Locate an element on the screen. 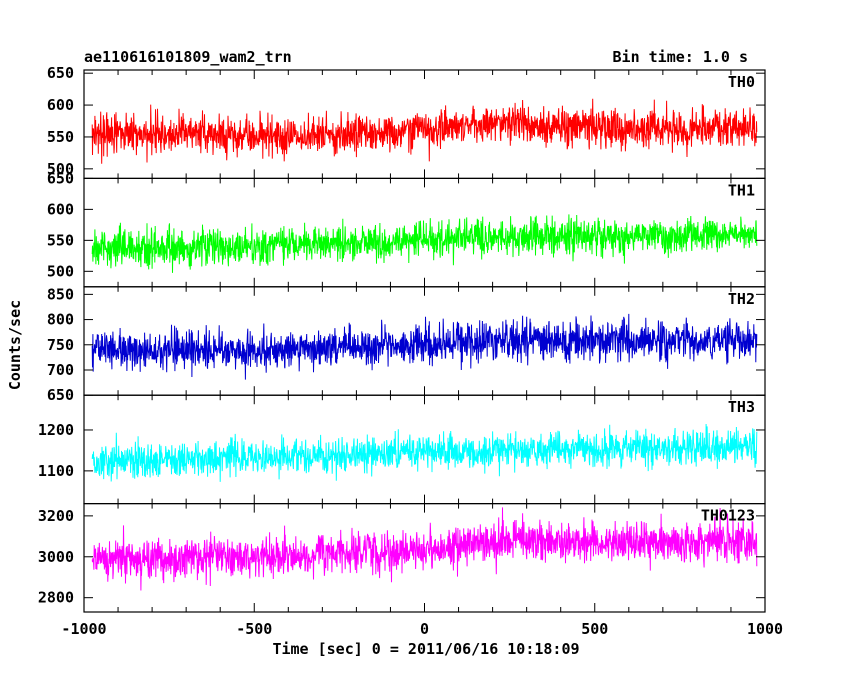  panel-th1: 500 550 600 650 TH1 is located at coordinates (406, 228).